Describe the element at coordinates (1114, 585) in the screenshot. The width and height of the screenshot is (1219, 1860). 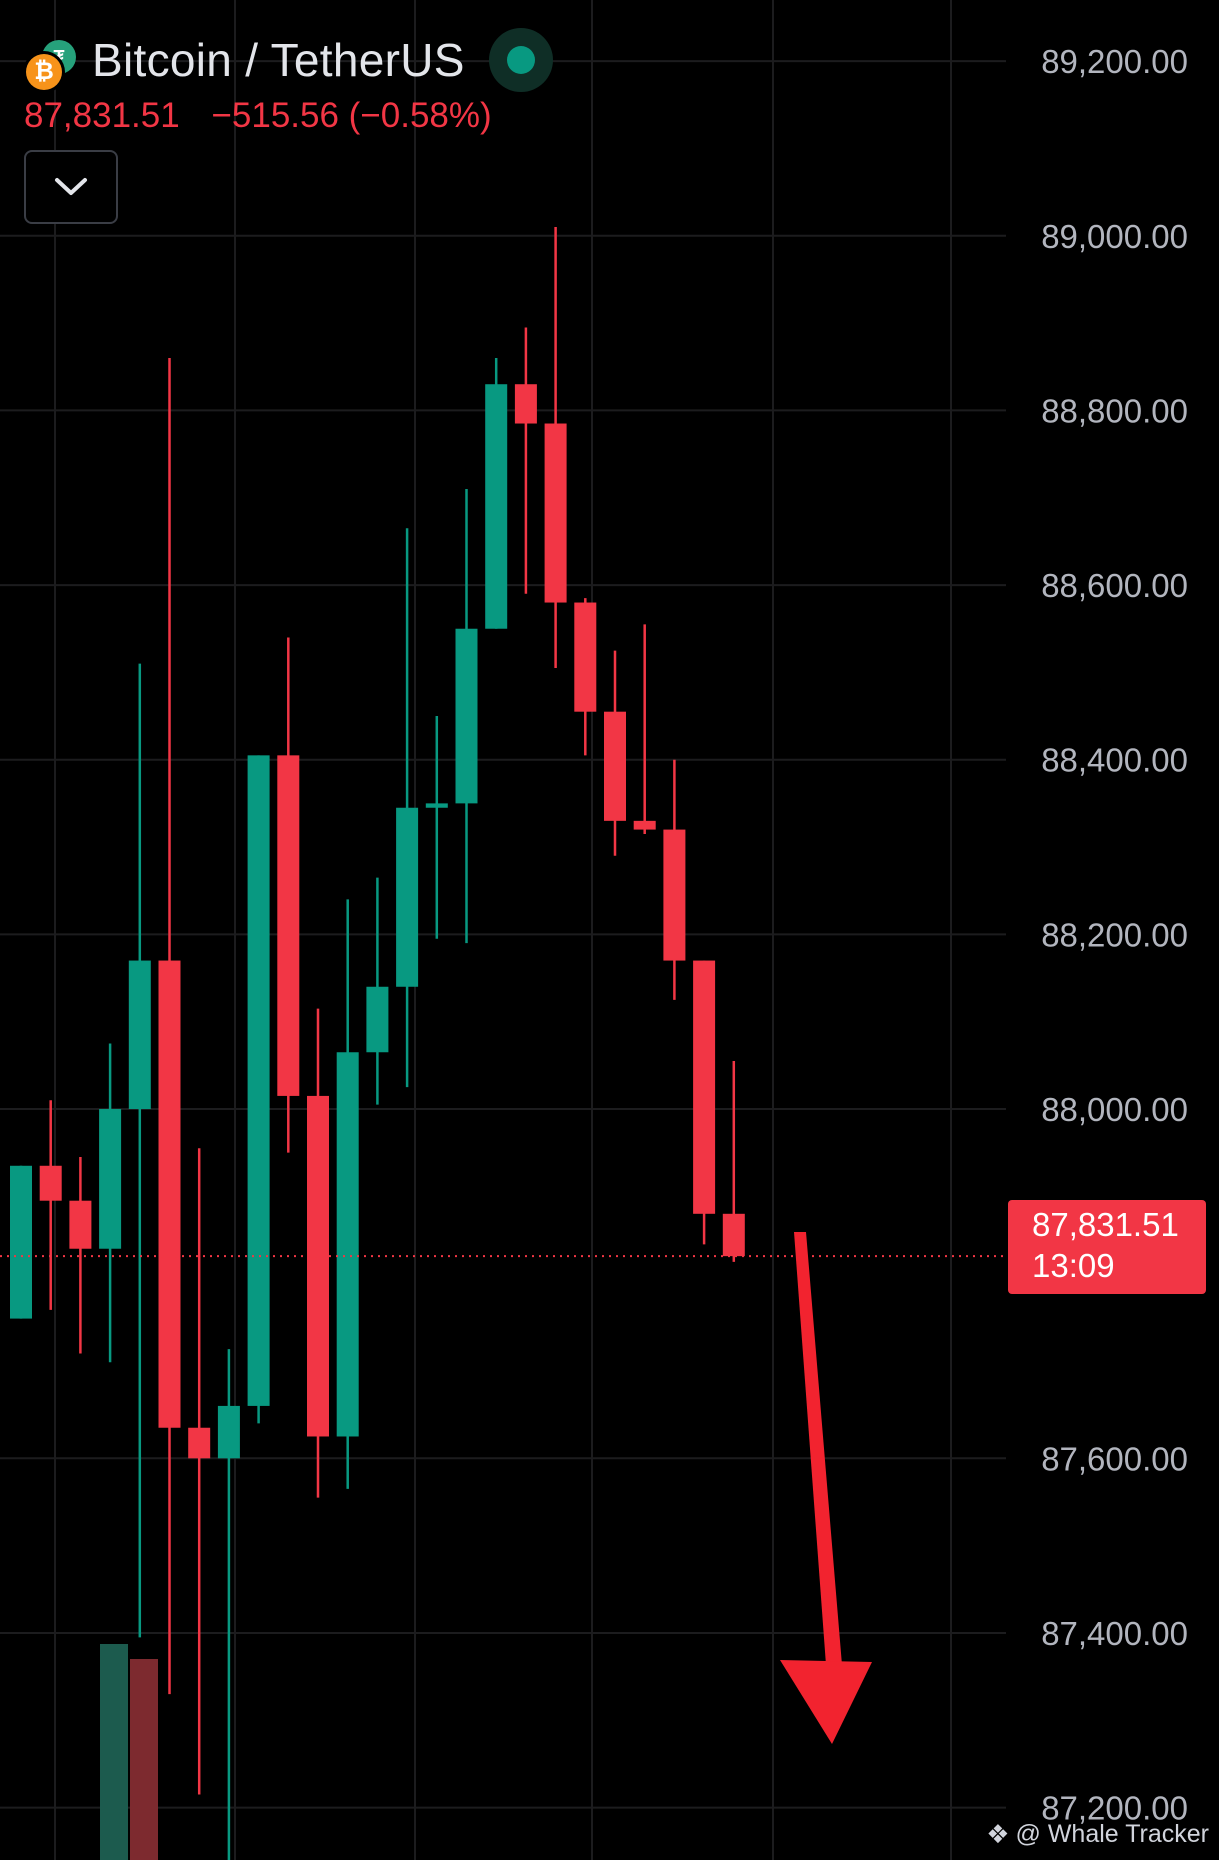
I see `y-tick-label: 88,600.00` at that location.